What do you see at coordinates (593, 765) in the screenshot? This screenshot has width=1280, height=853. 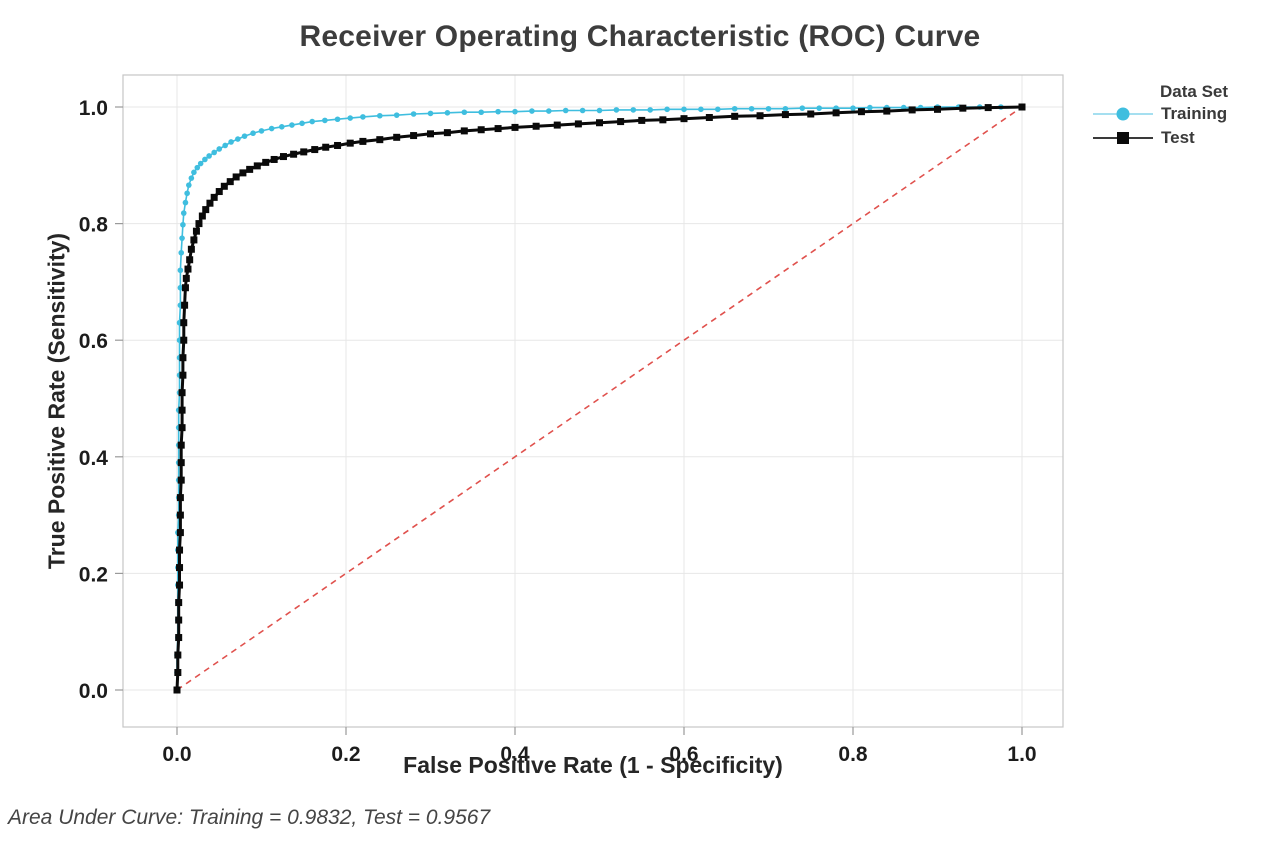 I see `x-axis-title: False Positive Rate (1 - Specificity)` at bounding box center [593, 765].